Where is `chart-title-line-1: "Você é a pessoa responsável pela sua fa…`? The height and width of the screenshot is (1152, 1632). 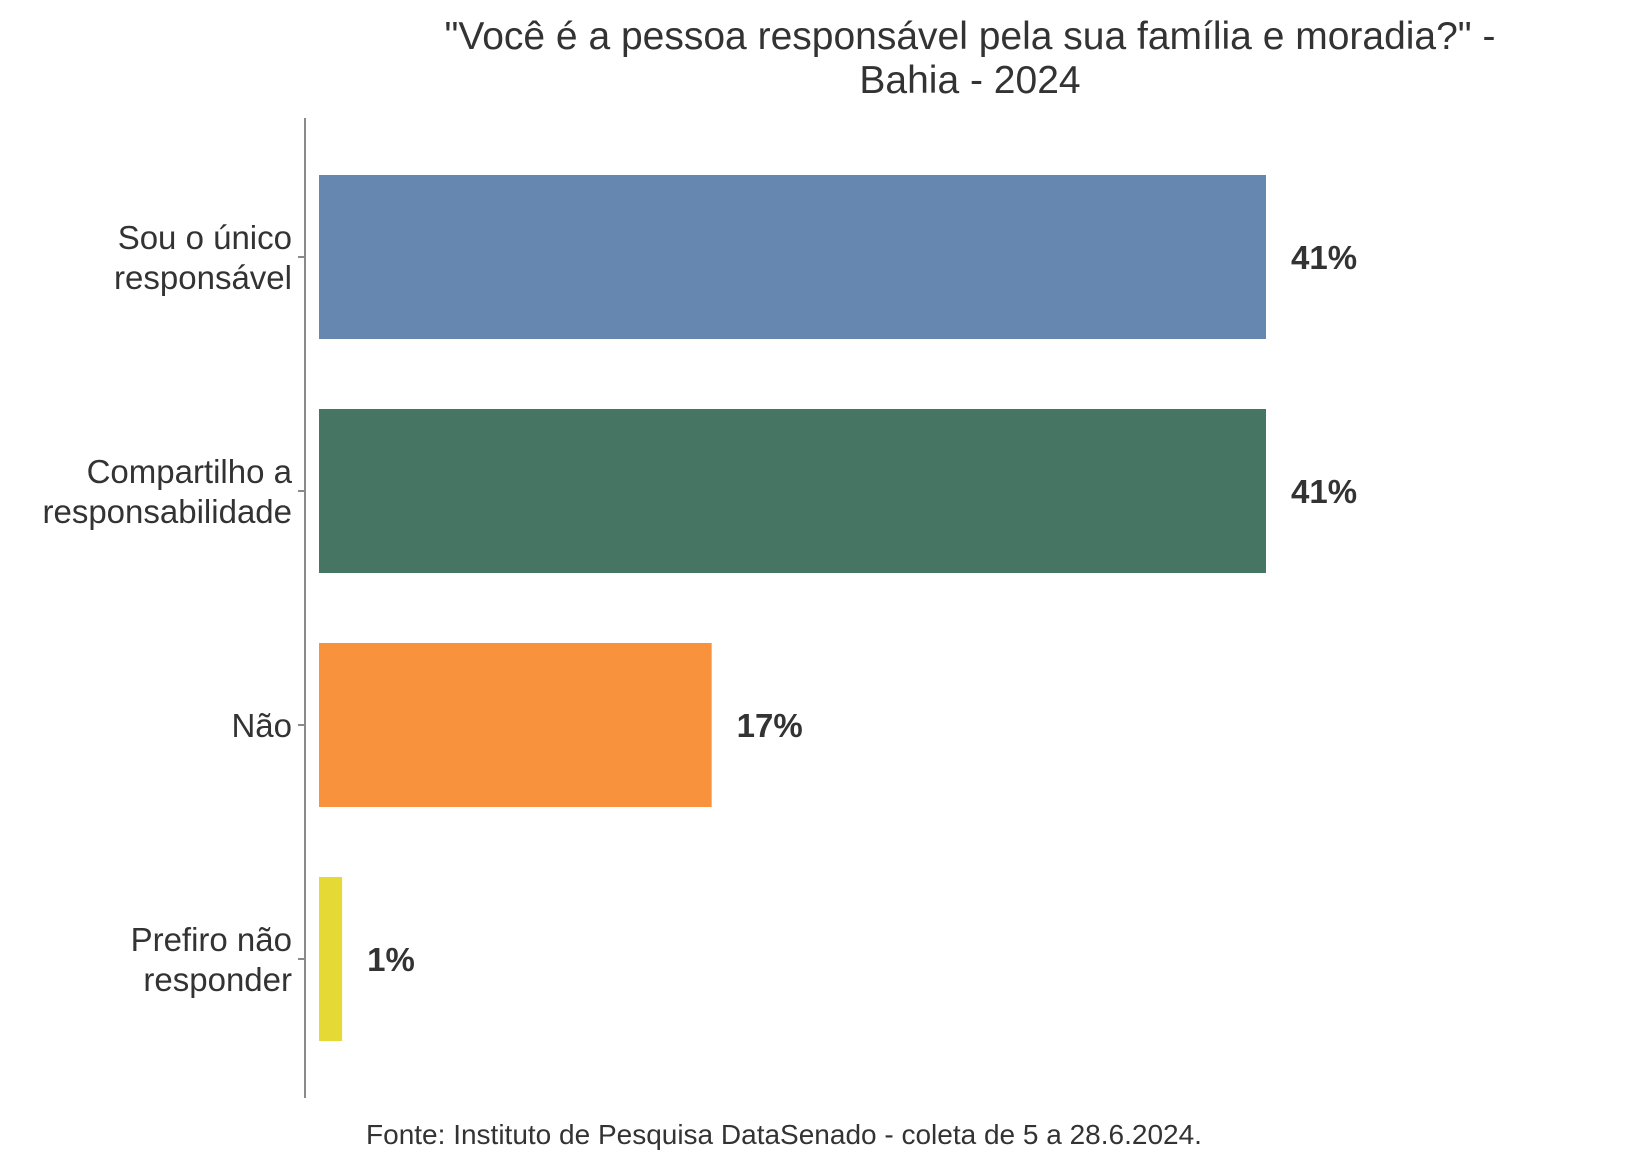
chart-title-line-1: "Você é a pessoa responsável pela sua fa… is located at coordinates (970, 36).